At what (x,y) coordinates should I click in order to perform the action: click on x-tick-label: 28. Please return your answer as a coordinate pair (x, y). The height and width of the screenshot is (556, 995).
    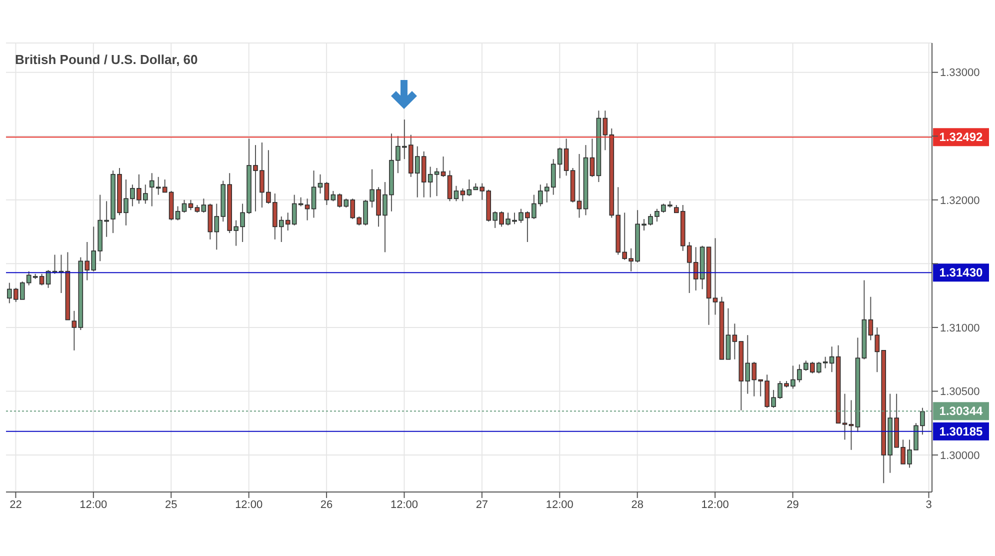
    Looking at the image, I should click on (637, 504).